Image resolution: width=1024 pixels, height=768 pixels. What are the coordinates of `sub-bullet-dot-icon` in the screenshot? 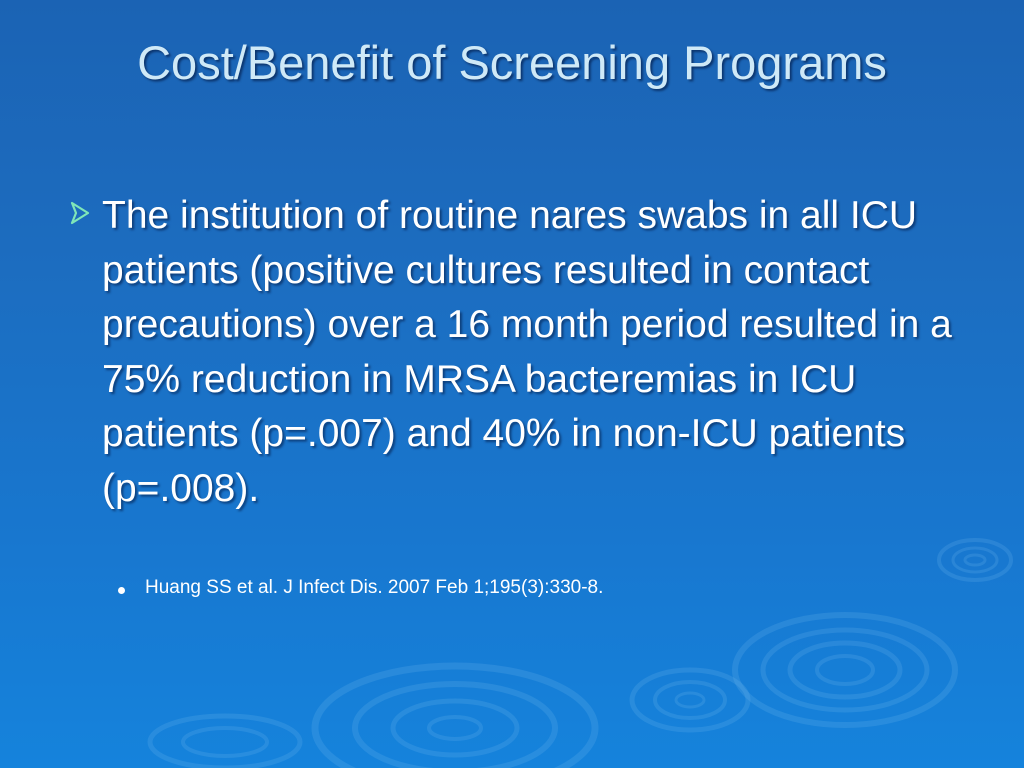 It's located at (121, 590).